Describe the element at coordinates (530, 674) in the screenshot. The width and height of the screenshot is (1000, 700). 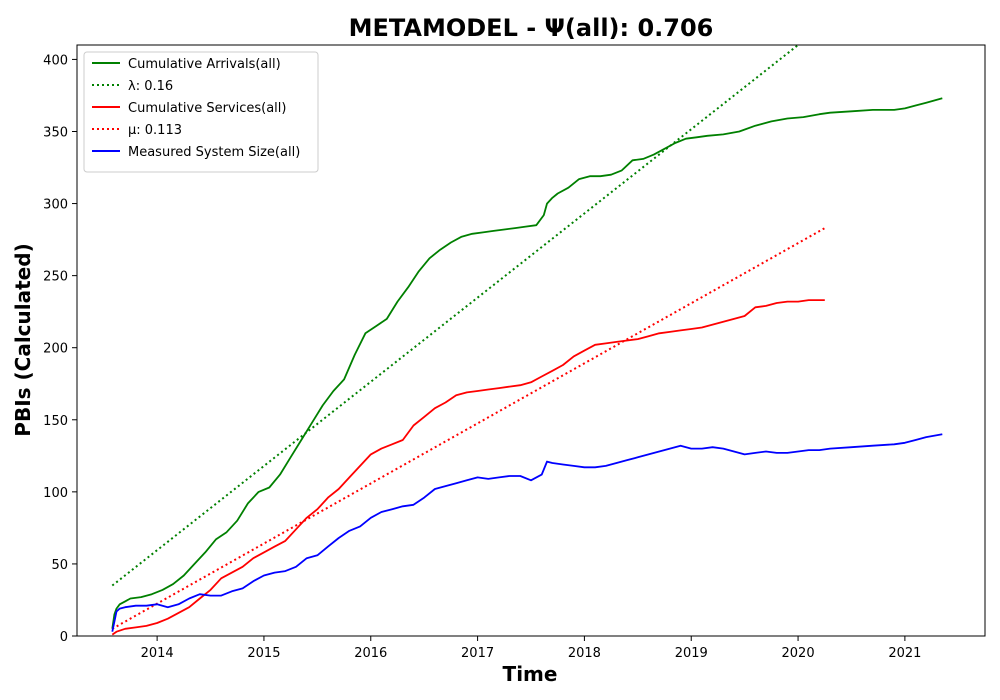
I see `x-axis-label: Time` at that location.